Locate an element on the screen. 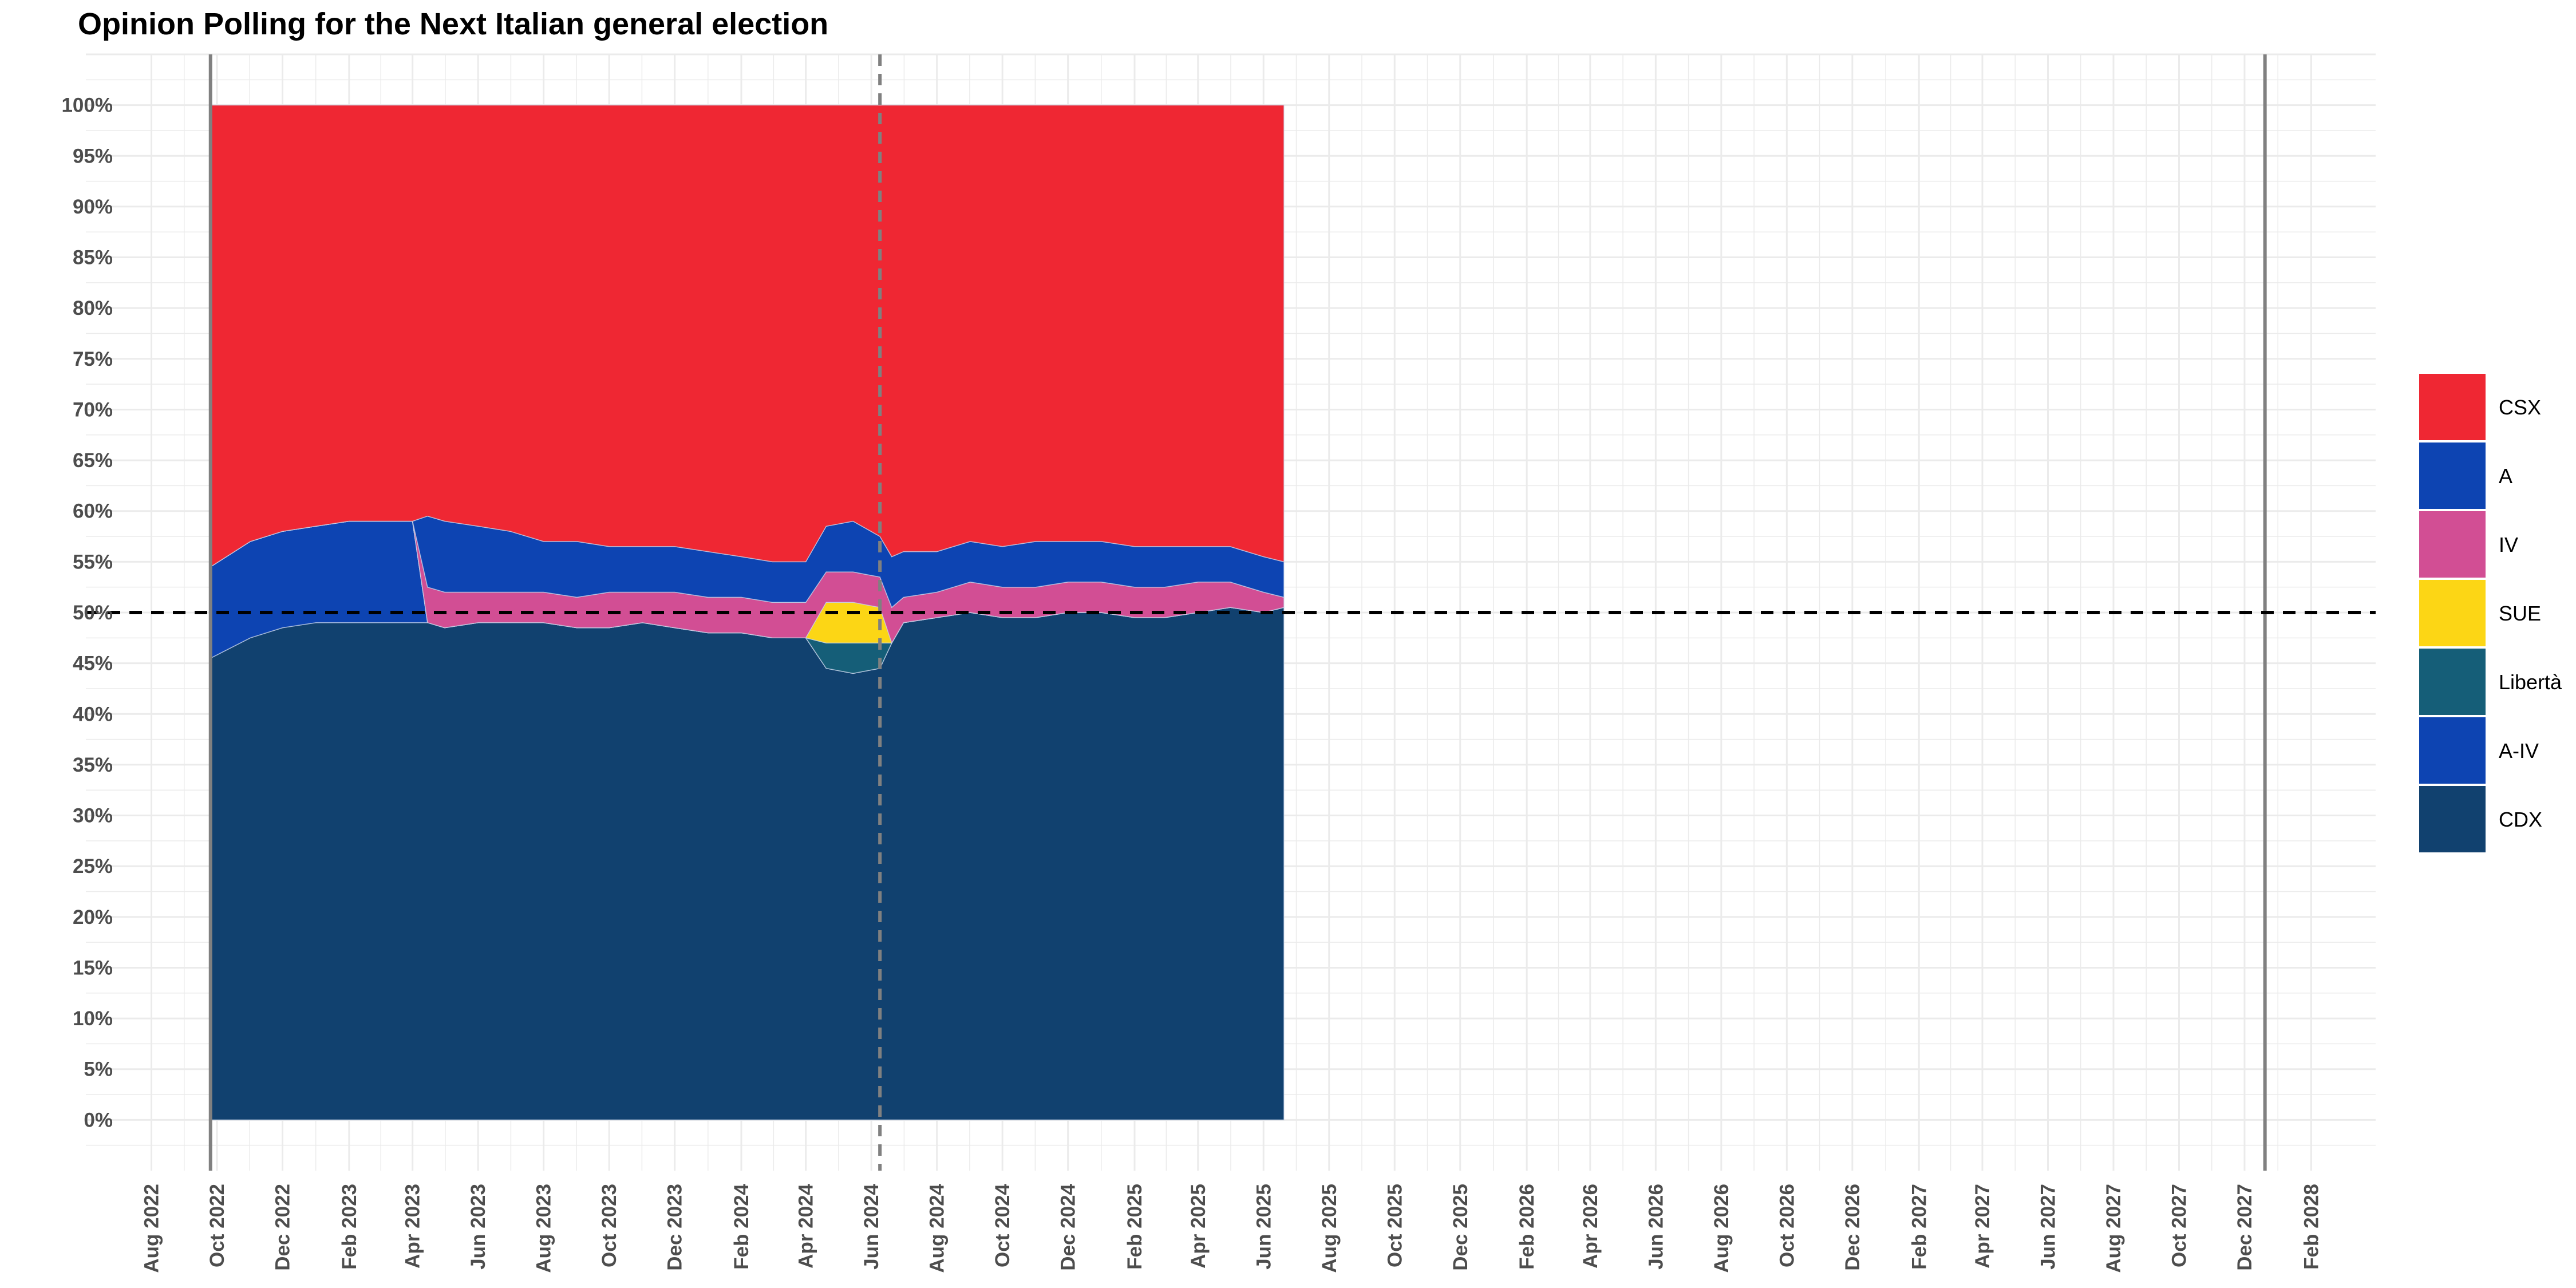 The width and height of the screenshot is (2576, 1288). x-tick-label: Aug 2022 is located at coordinates (152, 1228).